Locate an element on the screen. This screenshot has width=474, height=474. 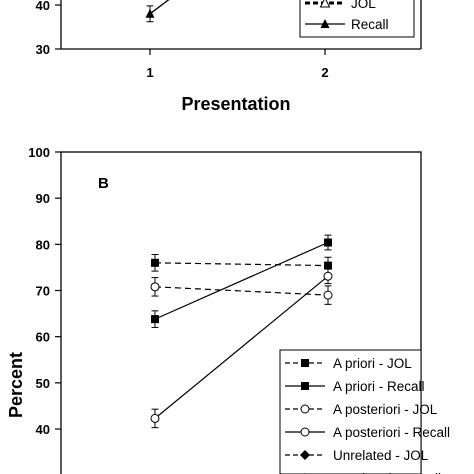
panel-b-y-tick-label: 80 is located at coordinates (43, 244).